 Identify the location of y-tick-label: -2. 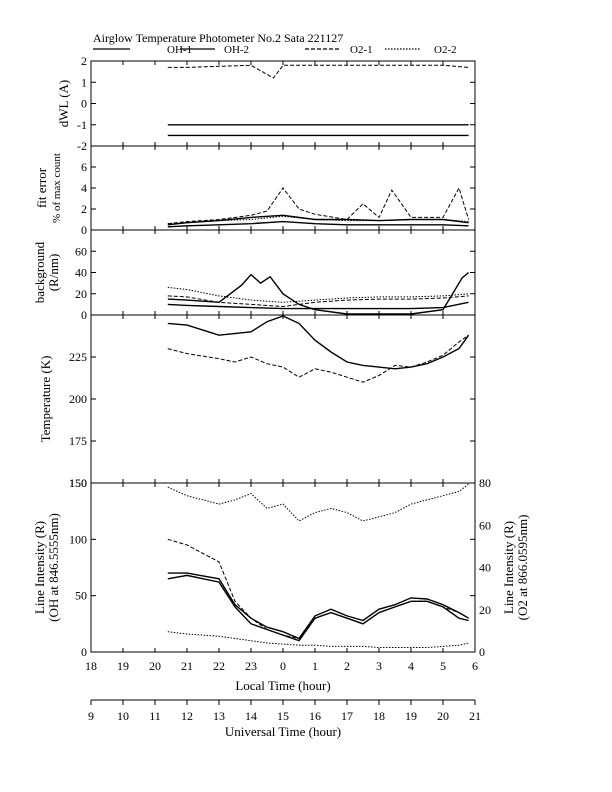
(82, 146).